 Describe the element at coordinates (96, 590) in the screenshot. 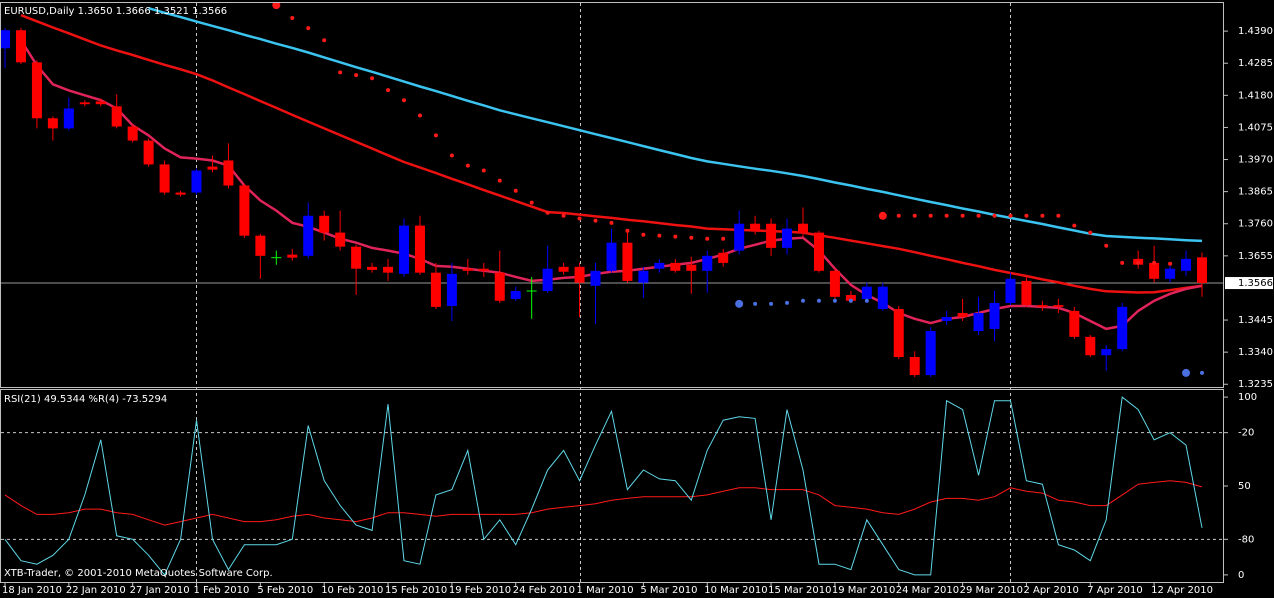

I see `x-tick-label: 22 Jan 2010` at that location.